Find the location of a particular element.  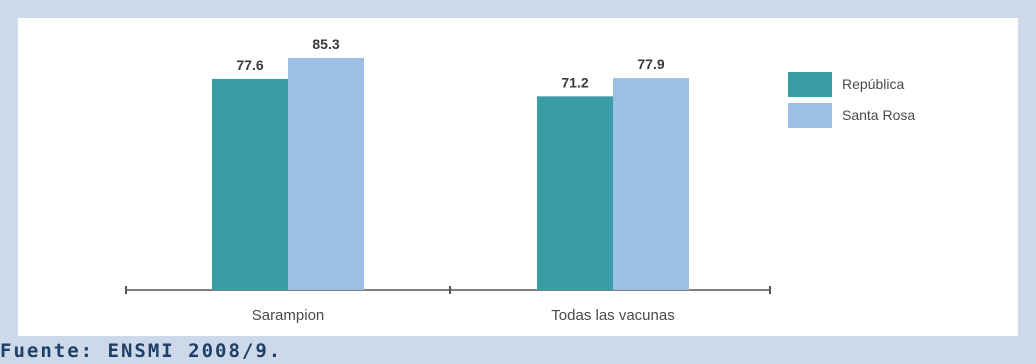

data-label: 71.2 is located at coordinates (574, 82).